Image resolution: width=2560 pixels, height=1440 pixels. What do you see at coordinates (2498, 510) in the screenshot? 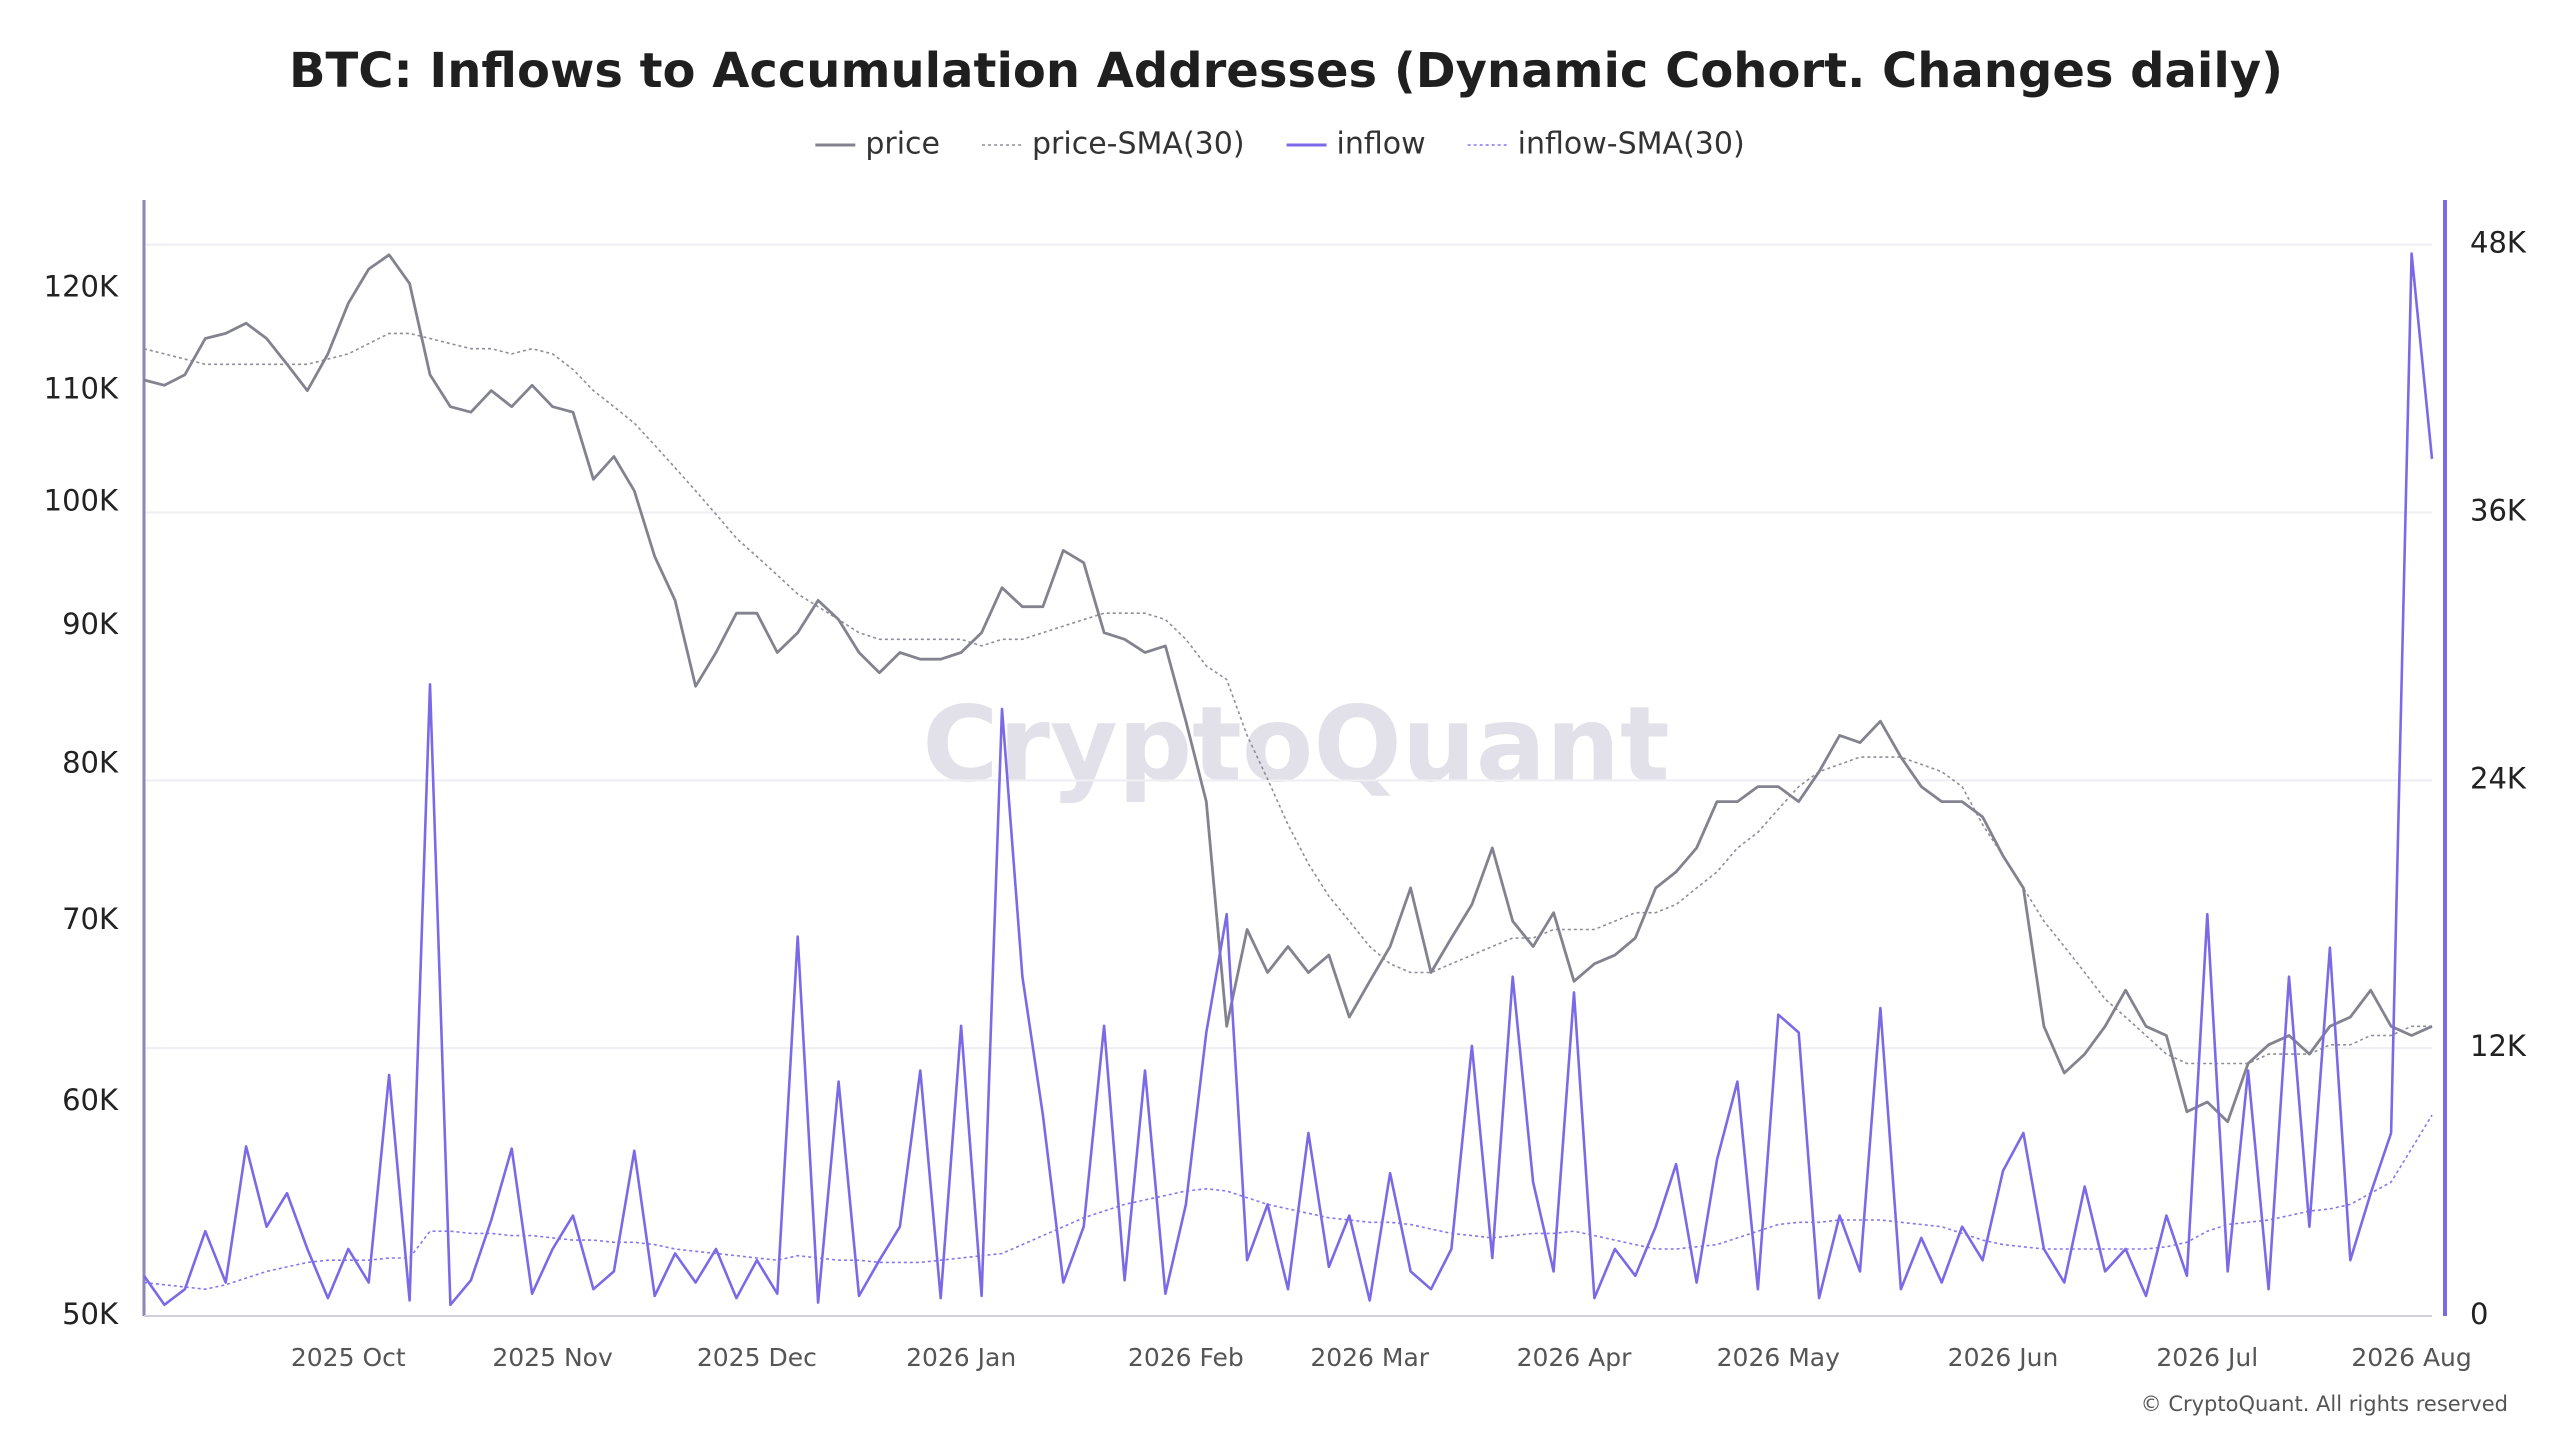
I see `y2-tick-label: 36K` at bounding box center [2498, 510].